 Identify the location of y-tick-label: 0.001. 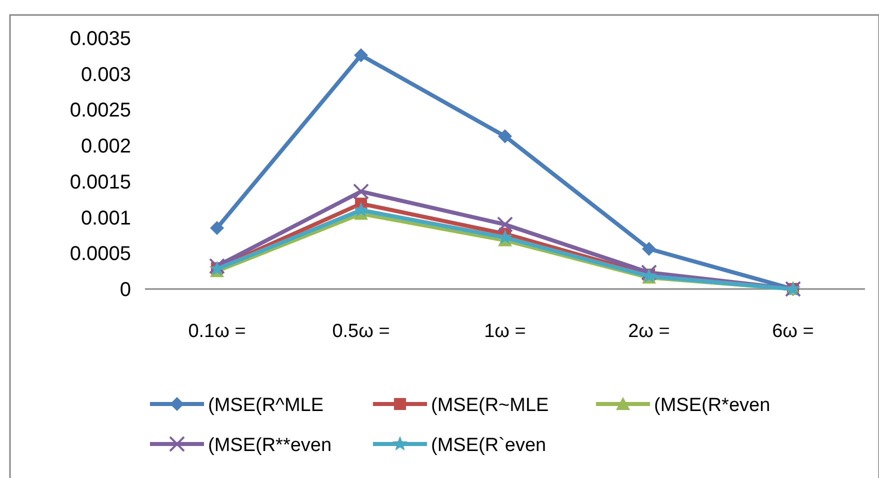
(105, 218).